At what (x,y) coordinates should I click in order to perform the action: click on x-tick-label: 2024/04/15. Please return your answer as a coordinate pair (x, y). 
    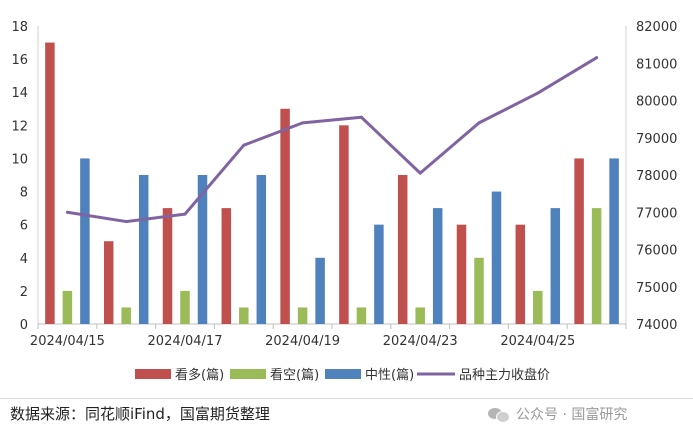
    Looking at the image, I should click on (67, 341).